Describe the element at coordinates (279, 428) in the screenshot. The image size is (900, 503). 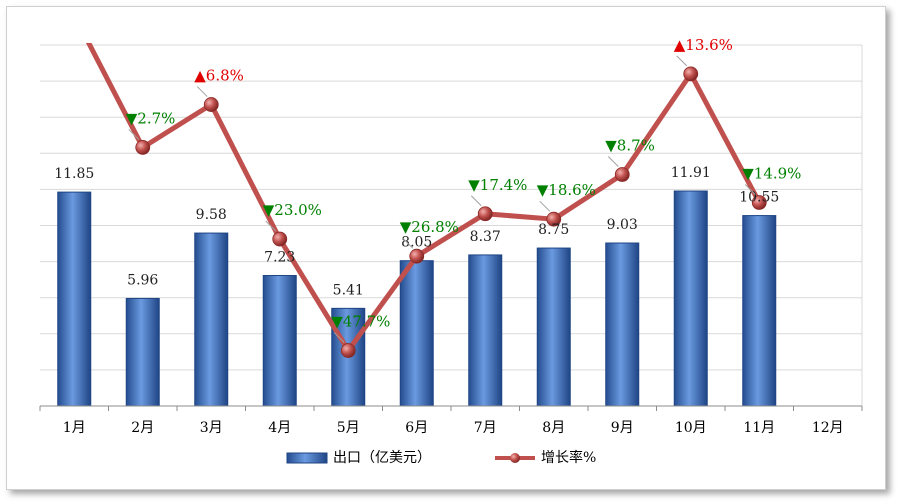
I see `x-tick-label: 4月` at that location.